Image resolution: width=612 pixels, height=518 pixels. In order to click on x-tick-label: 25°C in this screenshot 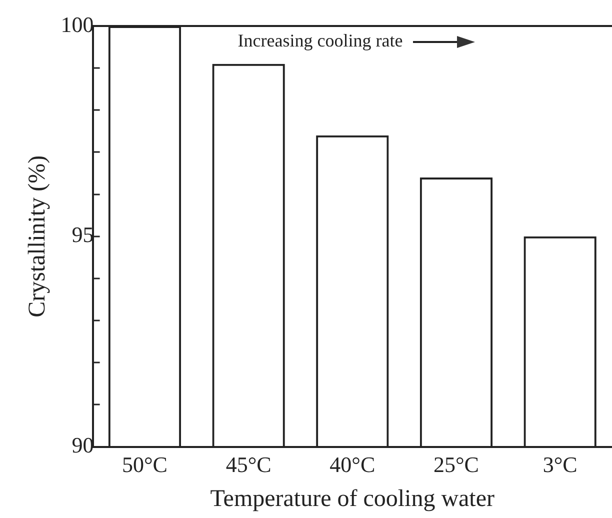, I will do `click(456, 464)`.